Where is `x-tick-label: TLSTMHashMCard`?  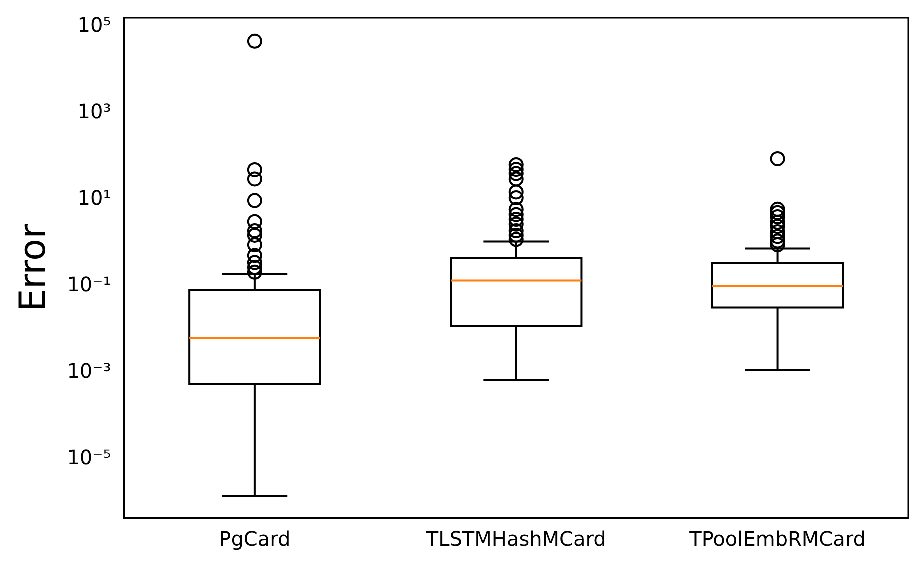 x-tick-label: TLSTMHashMCard is located at coordinates (515, 539).